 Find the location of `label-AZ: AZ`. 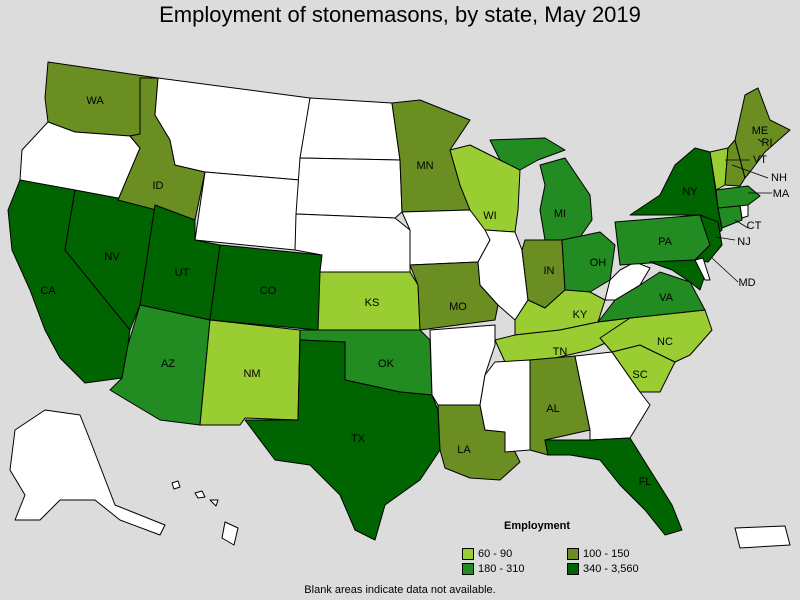

label-AZ: AZ is located at coordinates (168, 364).